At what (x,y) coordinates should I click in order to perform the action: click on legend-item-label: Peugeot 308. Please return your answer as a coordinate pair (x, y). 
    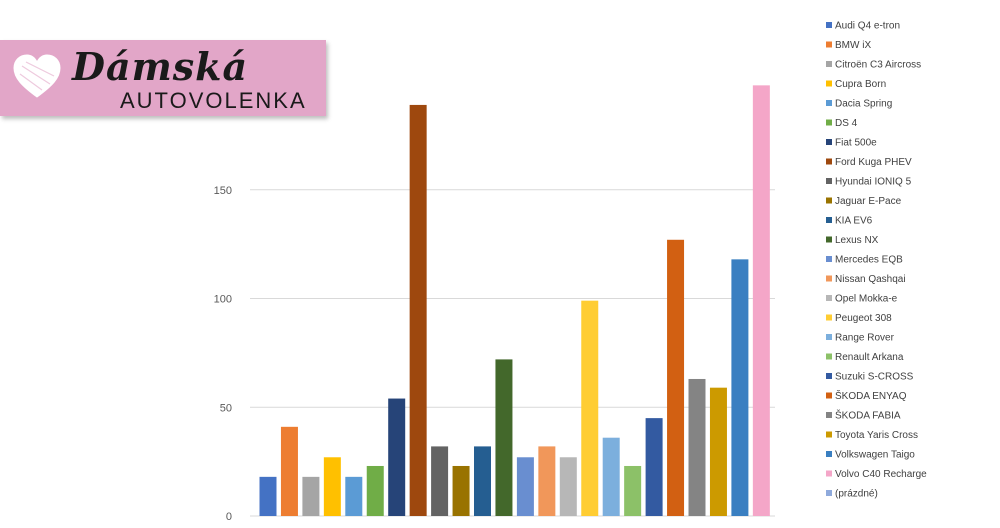
    Looking at the image, I should click on (863, 318).